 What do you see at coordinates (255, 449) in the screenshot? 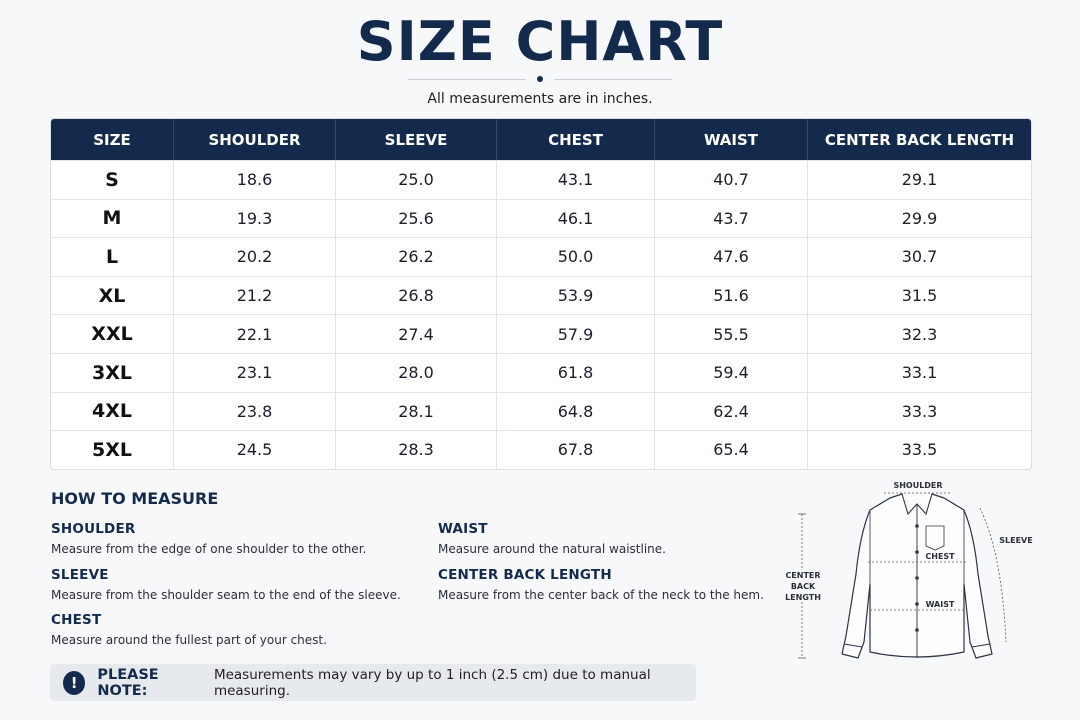
I see `shoulder-cell: 24.5` at bounding box center [255, 449].